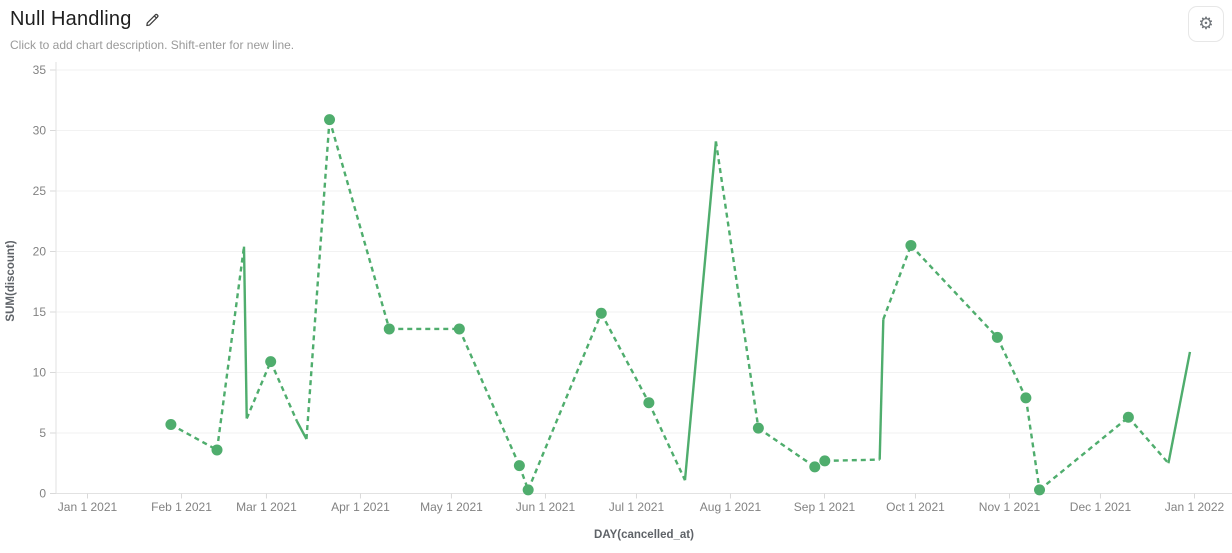 The image size is (1232, 553). I want to click on y-tick-label: 20, so click(40, 252).